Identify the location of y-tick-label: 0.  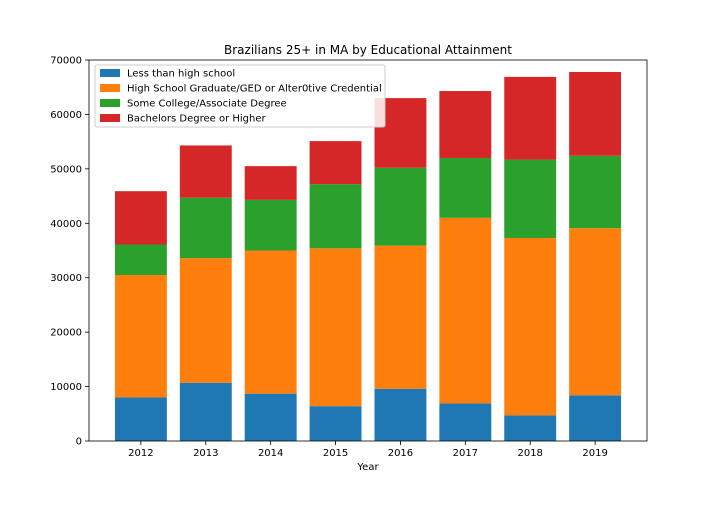
(79, 442).